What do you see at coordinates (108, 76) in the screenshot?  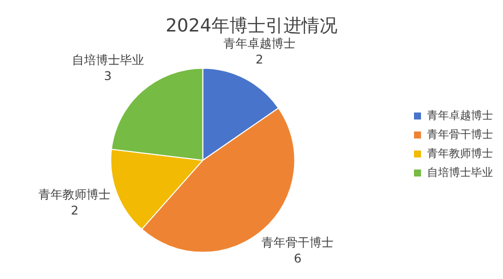 I see `data-label: 3` at bounding box center [108, 76].